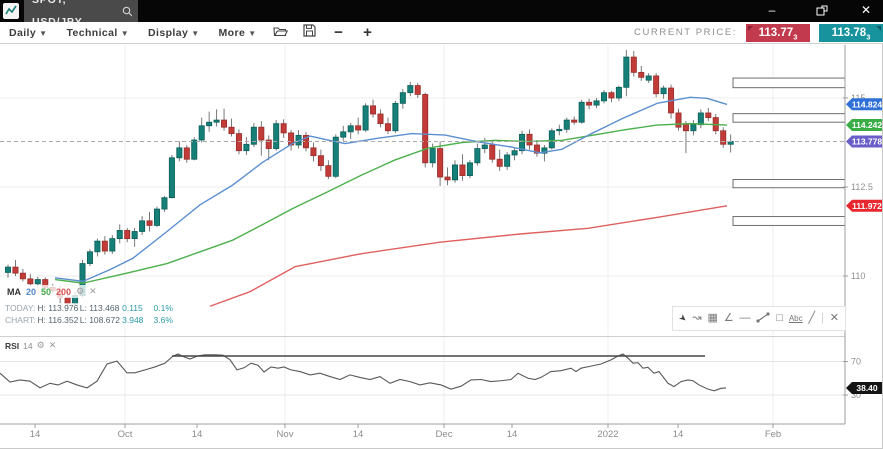 The image size is (883, 449). I want to click on x-tick-label: Feb, so click(773, 434).